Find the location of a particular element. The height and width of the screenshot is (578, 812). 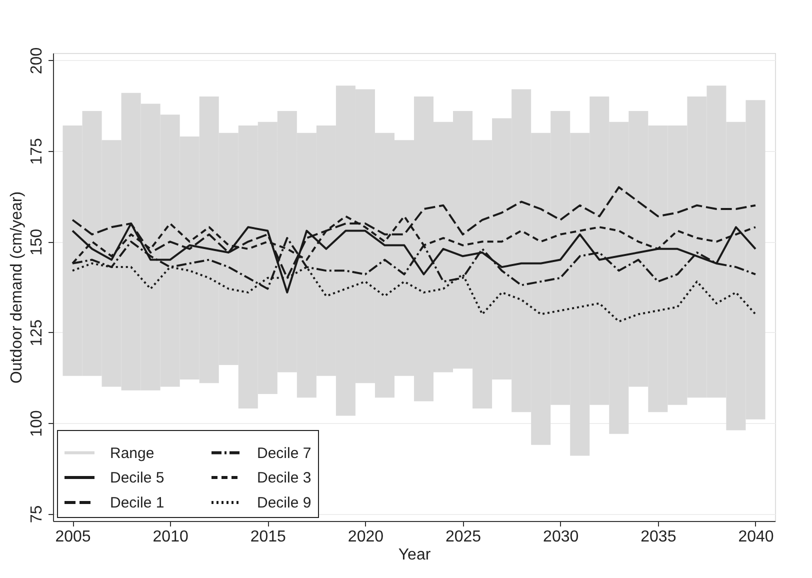

x-tick-label: 2005 is located at coordinates (73, 537).